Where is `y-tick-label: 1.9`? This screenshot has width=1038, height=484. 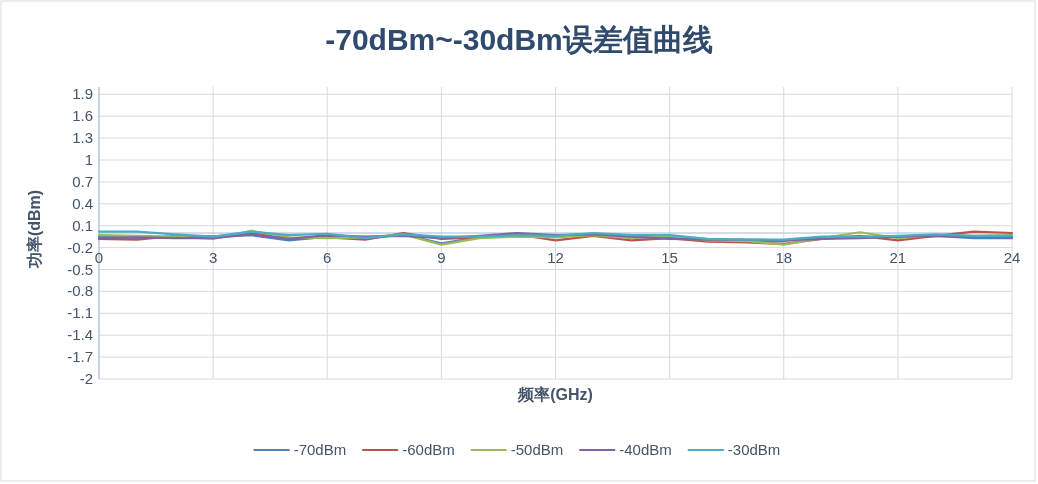
y-tick-label: 1.9 is located at coordinates (82, 94).